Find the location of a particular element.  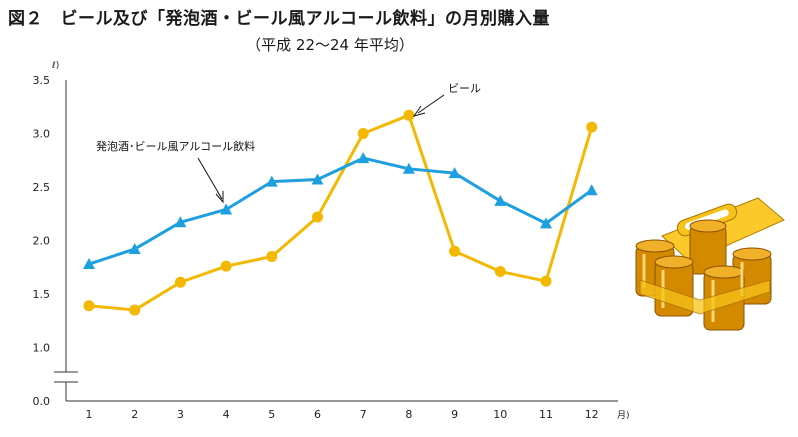

x-tick-label: 2 is located at coordinates (134, 414).